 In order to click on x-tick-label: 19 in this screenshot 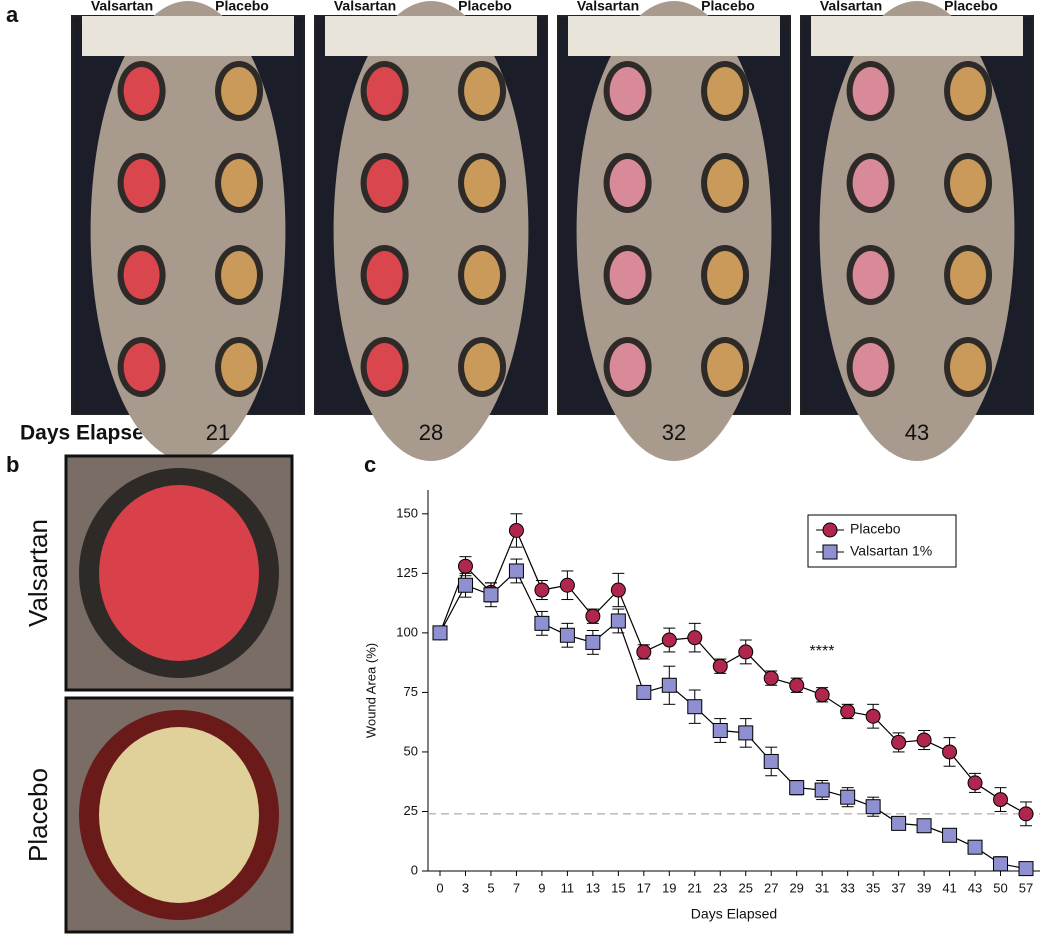, I will do `click(669, 887)`.